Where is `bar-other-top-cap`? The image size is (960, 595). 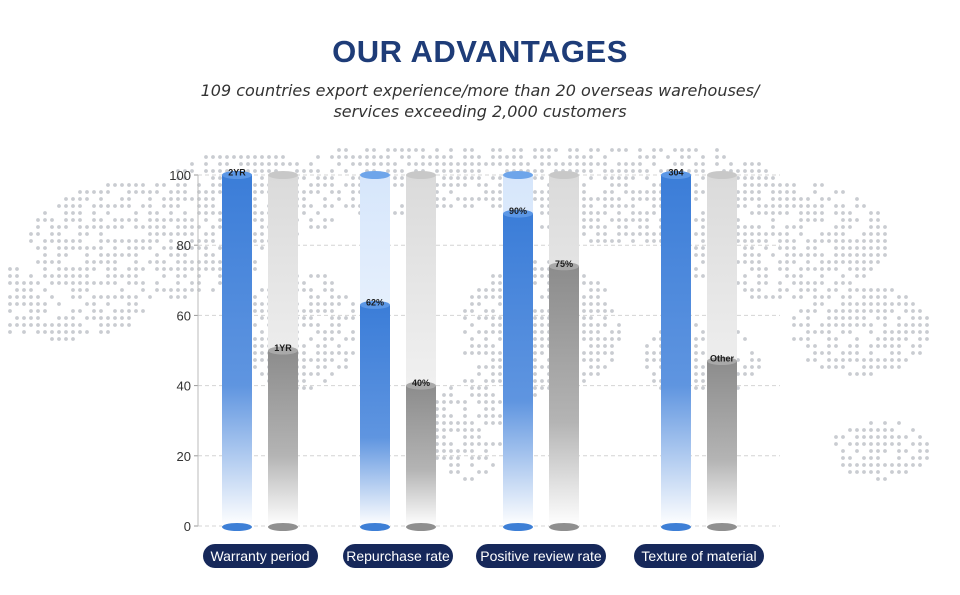 bar-other-top-cap is located at coordinates (421, 385).